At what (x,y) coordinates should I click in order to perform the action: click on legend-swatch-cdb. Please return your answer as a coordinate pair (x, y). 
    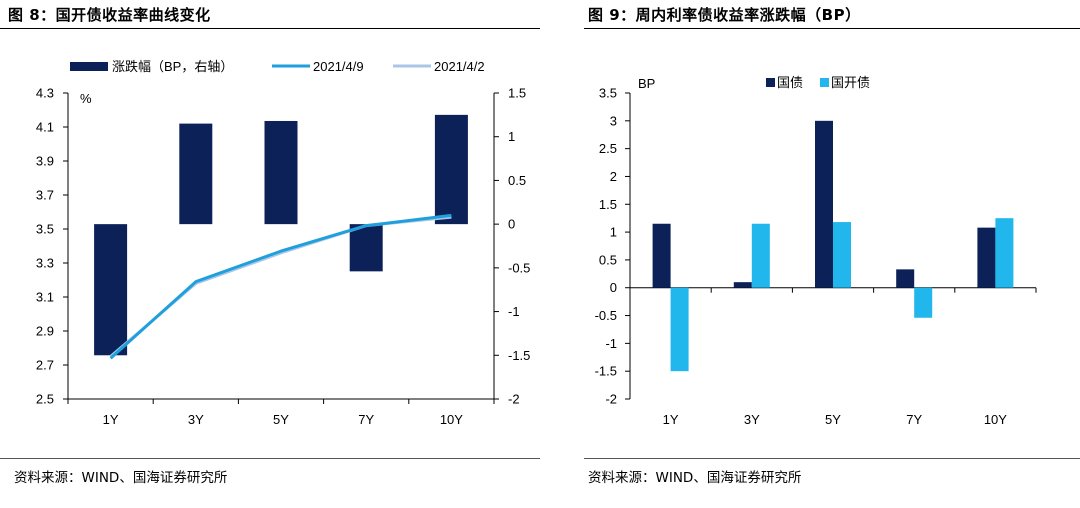
    Looking at the image, I should click on (824, 82).